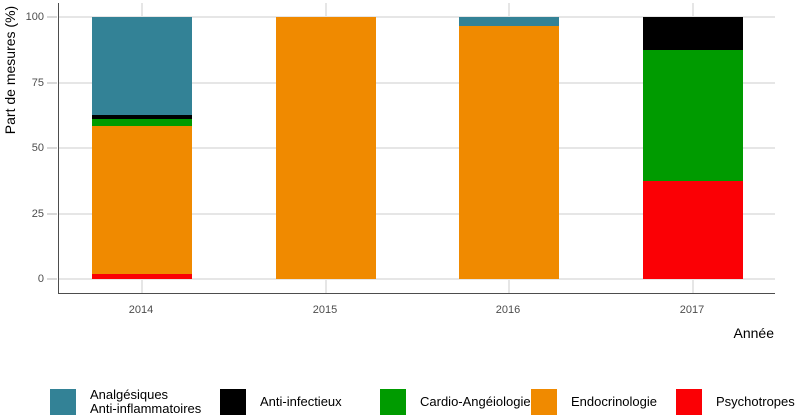  I want to click on x-tick-label: 2016, so click(508, 310).